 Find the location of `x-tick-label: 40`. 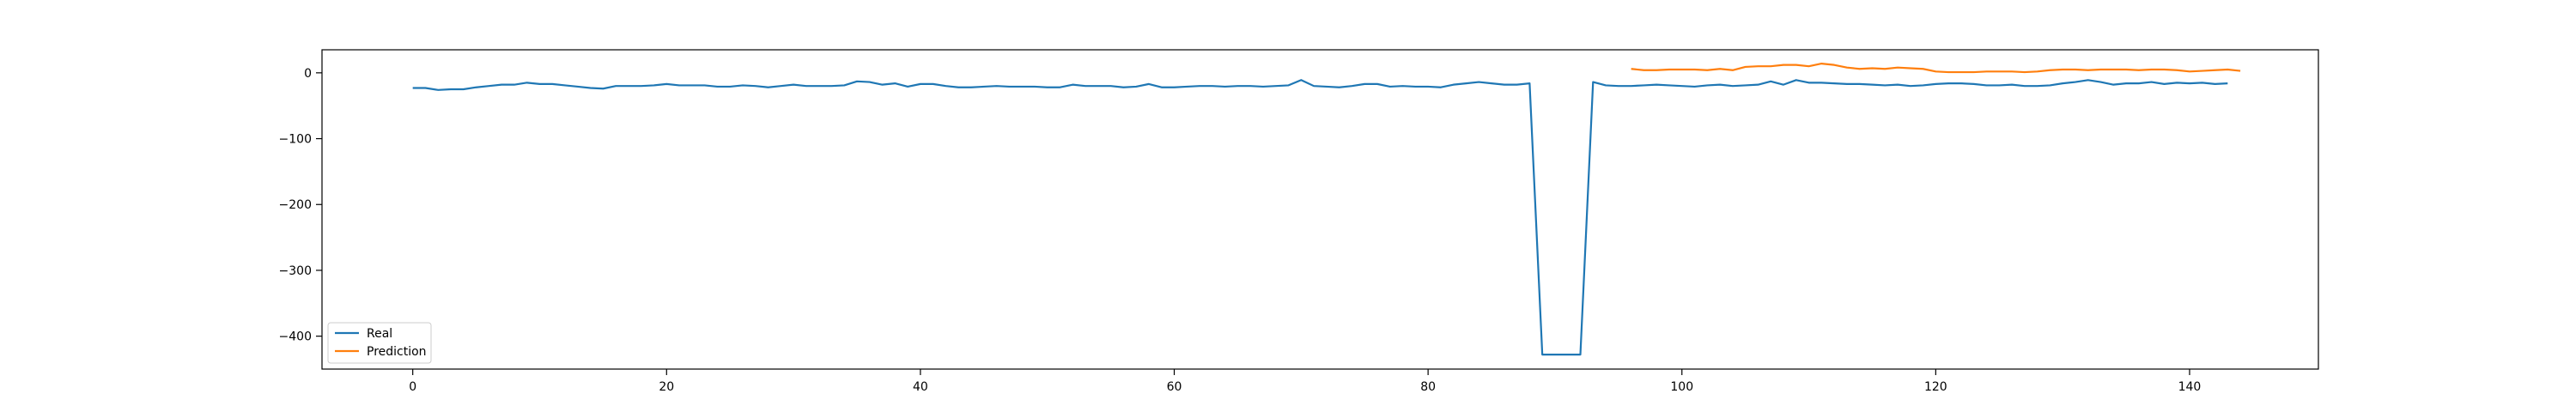

x-tick-label: 40 is located at coordinates (921, 387).